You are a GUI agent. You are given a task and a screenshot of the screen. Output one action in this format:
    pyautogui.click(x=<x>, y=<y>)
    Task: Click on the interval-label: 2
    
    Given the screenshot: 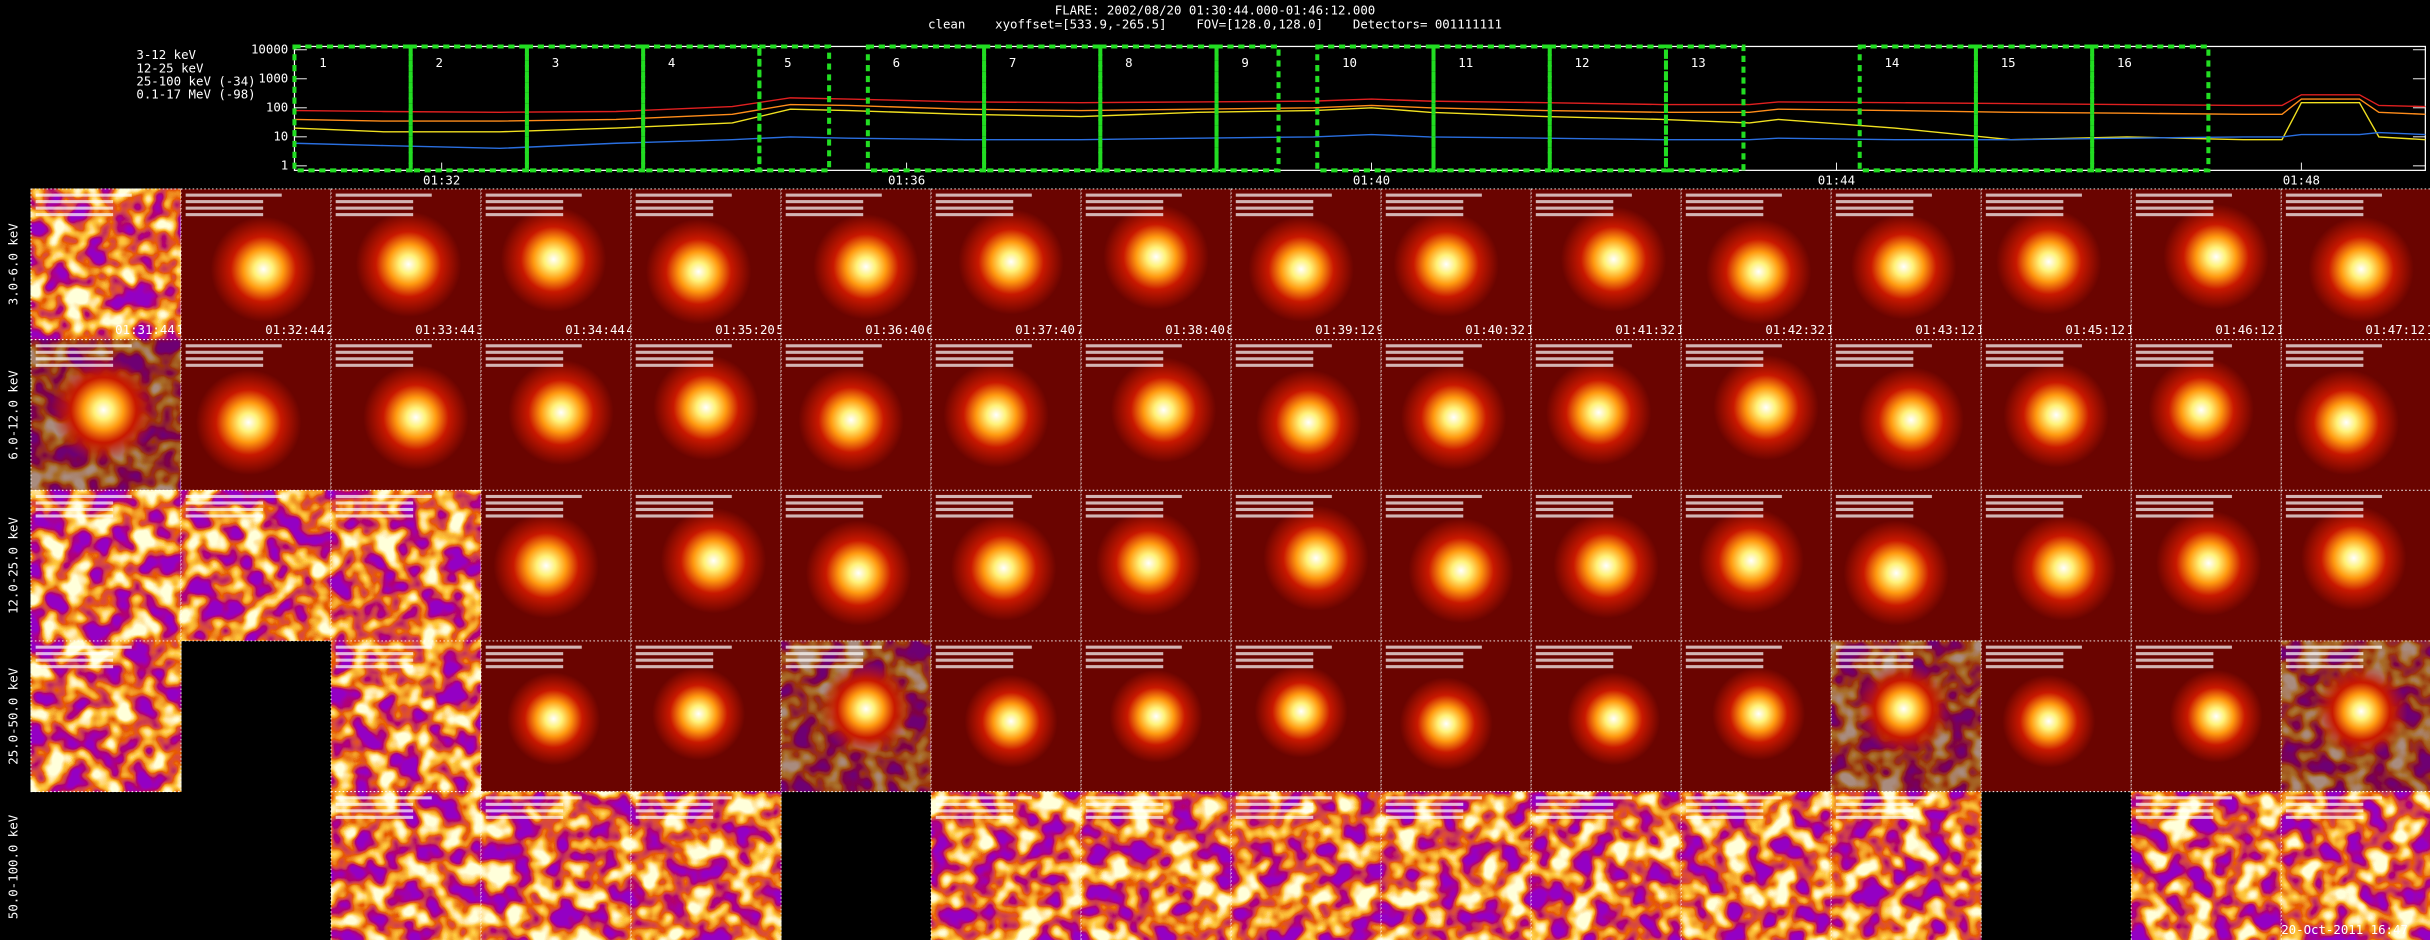 What is the action you would take?
    pyautogui.click(x=438, y=62)
    